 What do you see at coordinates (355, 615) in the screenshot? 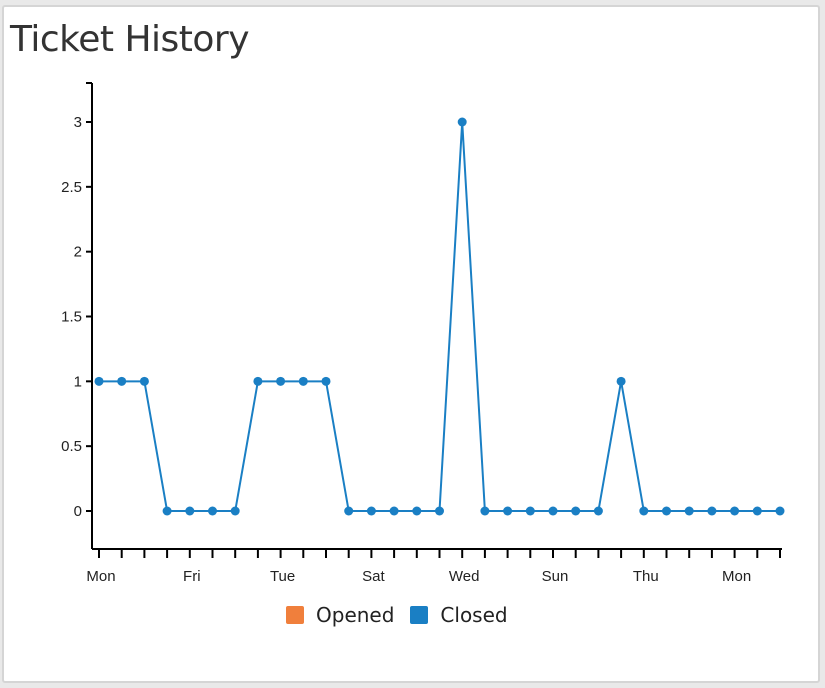
I see `legend-label: Opened` at bounding box center [355, 615].